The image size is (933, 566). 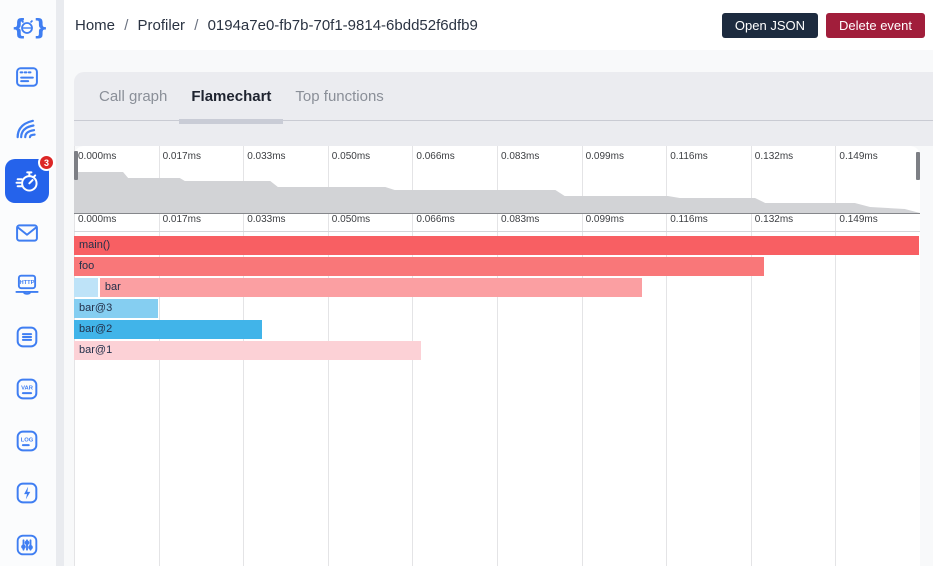 I want to click on sidebar-item-bolt, so click(x=27, y=493).